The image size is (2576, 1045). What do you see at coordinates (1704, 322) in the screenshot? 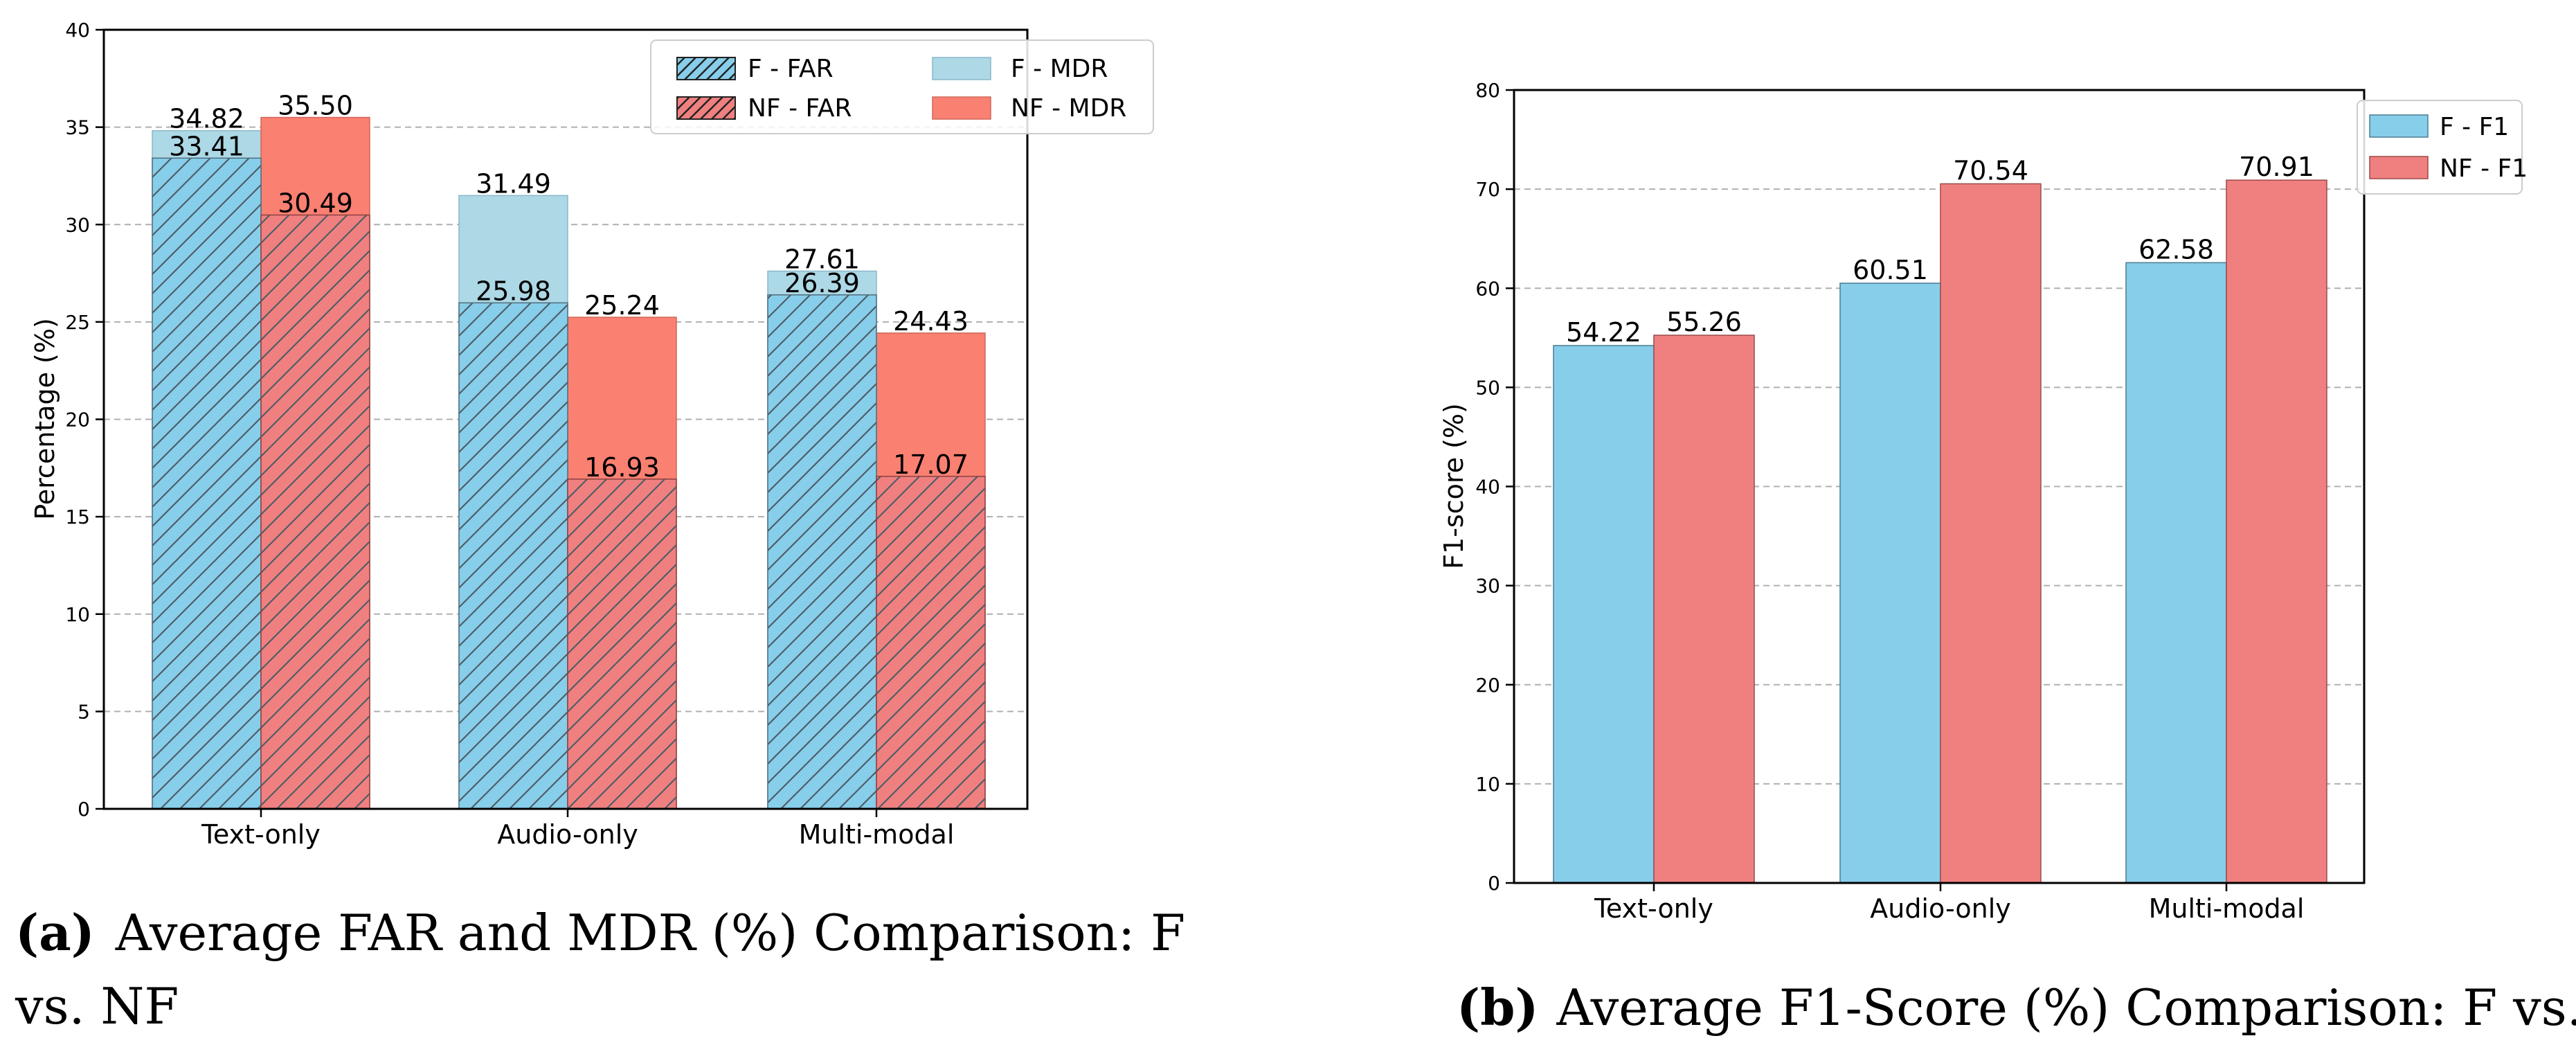
I see `data-label-nf-f1: 55.26` at bounding box center [1704, 322].